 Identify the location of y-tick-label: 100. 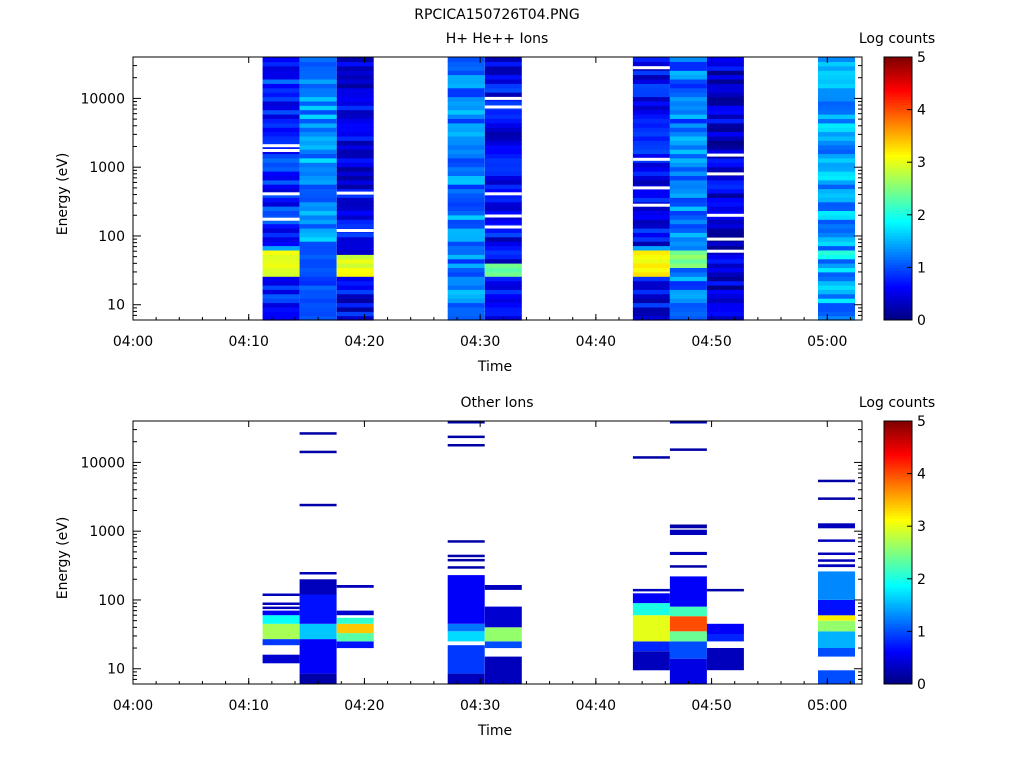
(111, 237).